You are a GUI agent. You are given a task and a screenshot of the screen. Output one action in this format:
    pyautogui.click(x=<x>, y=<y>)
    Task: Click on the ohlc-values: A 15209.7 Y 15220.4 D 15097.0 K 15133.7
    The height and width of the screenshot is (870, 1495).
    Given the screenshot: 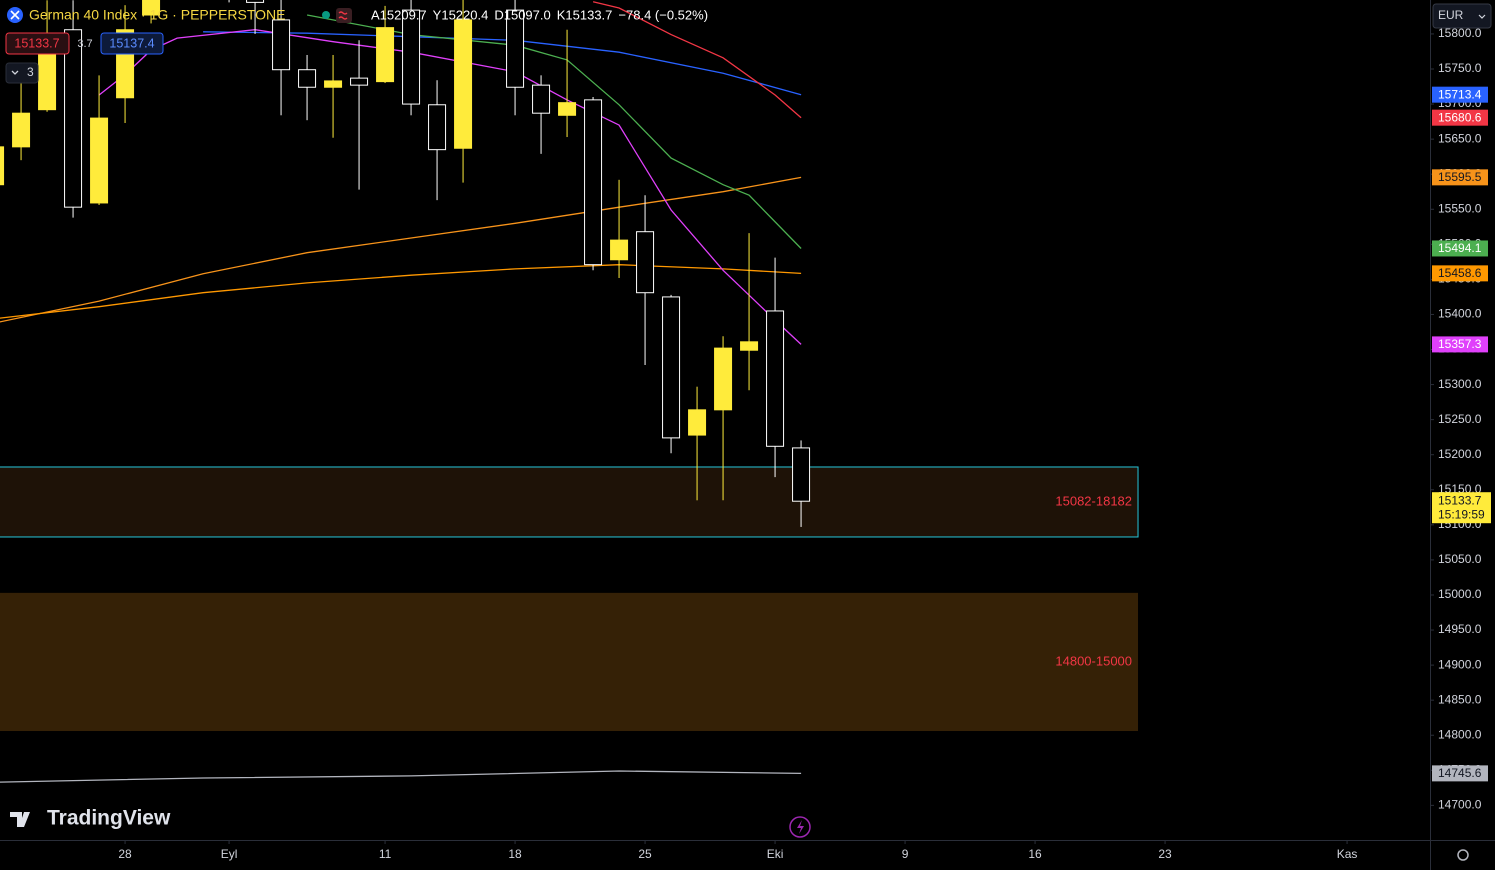 What is the action you would take?
    pyautogui.click(x=491, y=14)
    